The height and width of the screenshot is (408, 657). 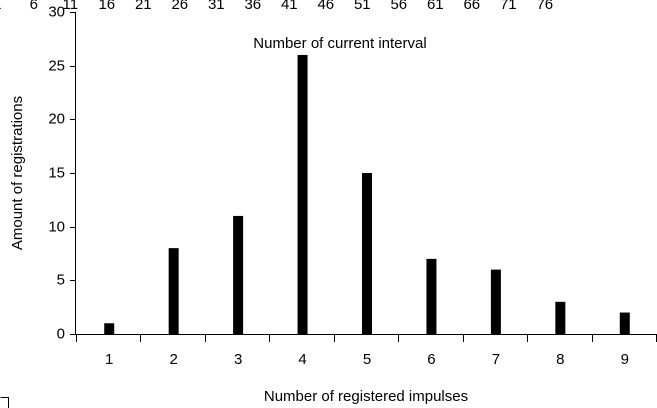 What do you see at coordinates (56, 65) in the screenshot?
I see `y-tick-label: 25` at bounding box center [56, 65].